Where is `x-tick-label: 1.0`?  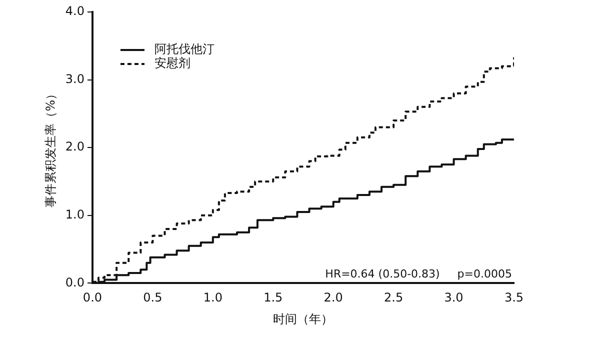 x-tick-label: 1.0 is located at coordinates (212, 297).